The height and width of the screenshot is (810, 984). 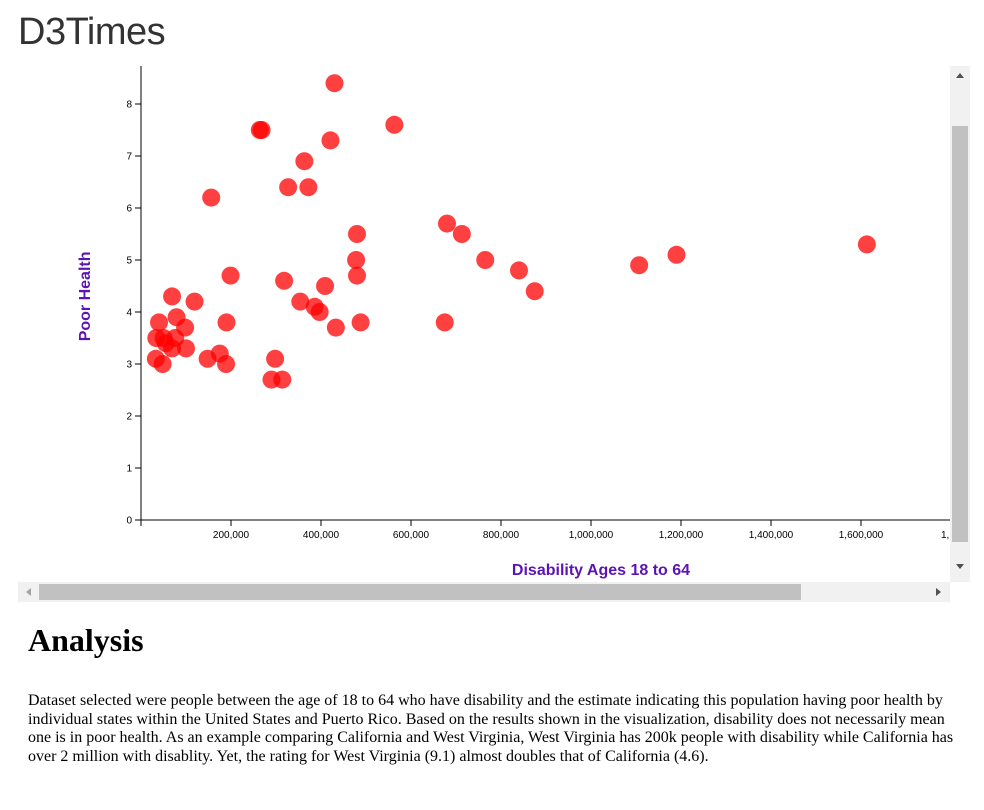 What do you see at coordinates (92, 32) in the screenshot?
I see `site-brand: D3Times` at bounding box center [92, 32].